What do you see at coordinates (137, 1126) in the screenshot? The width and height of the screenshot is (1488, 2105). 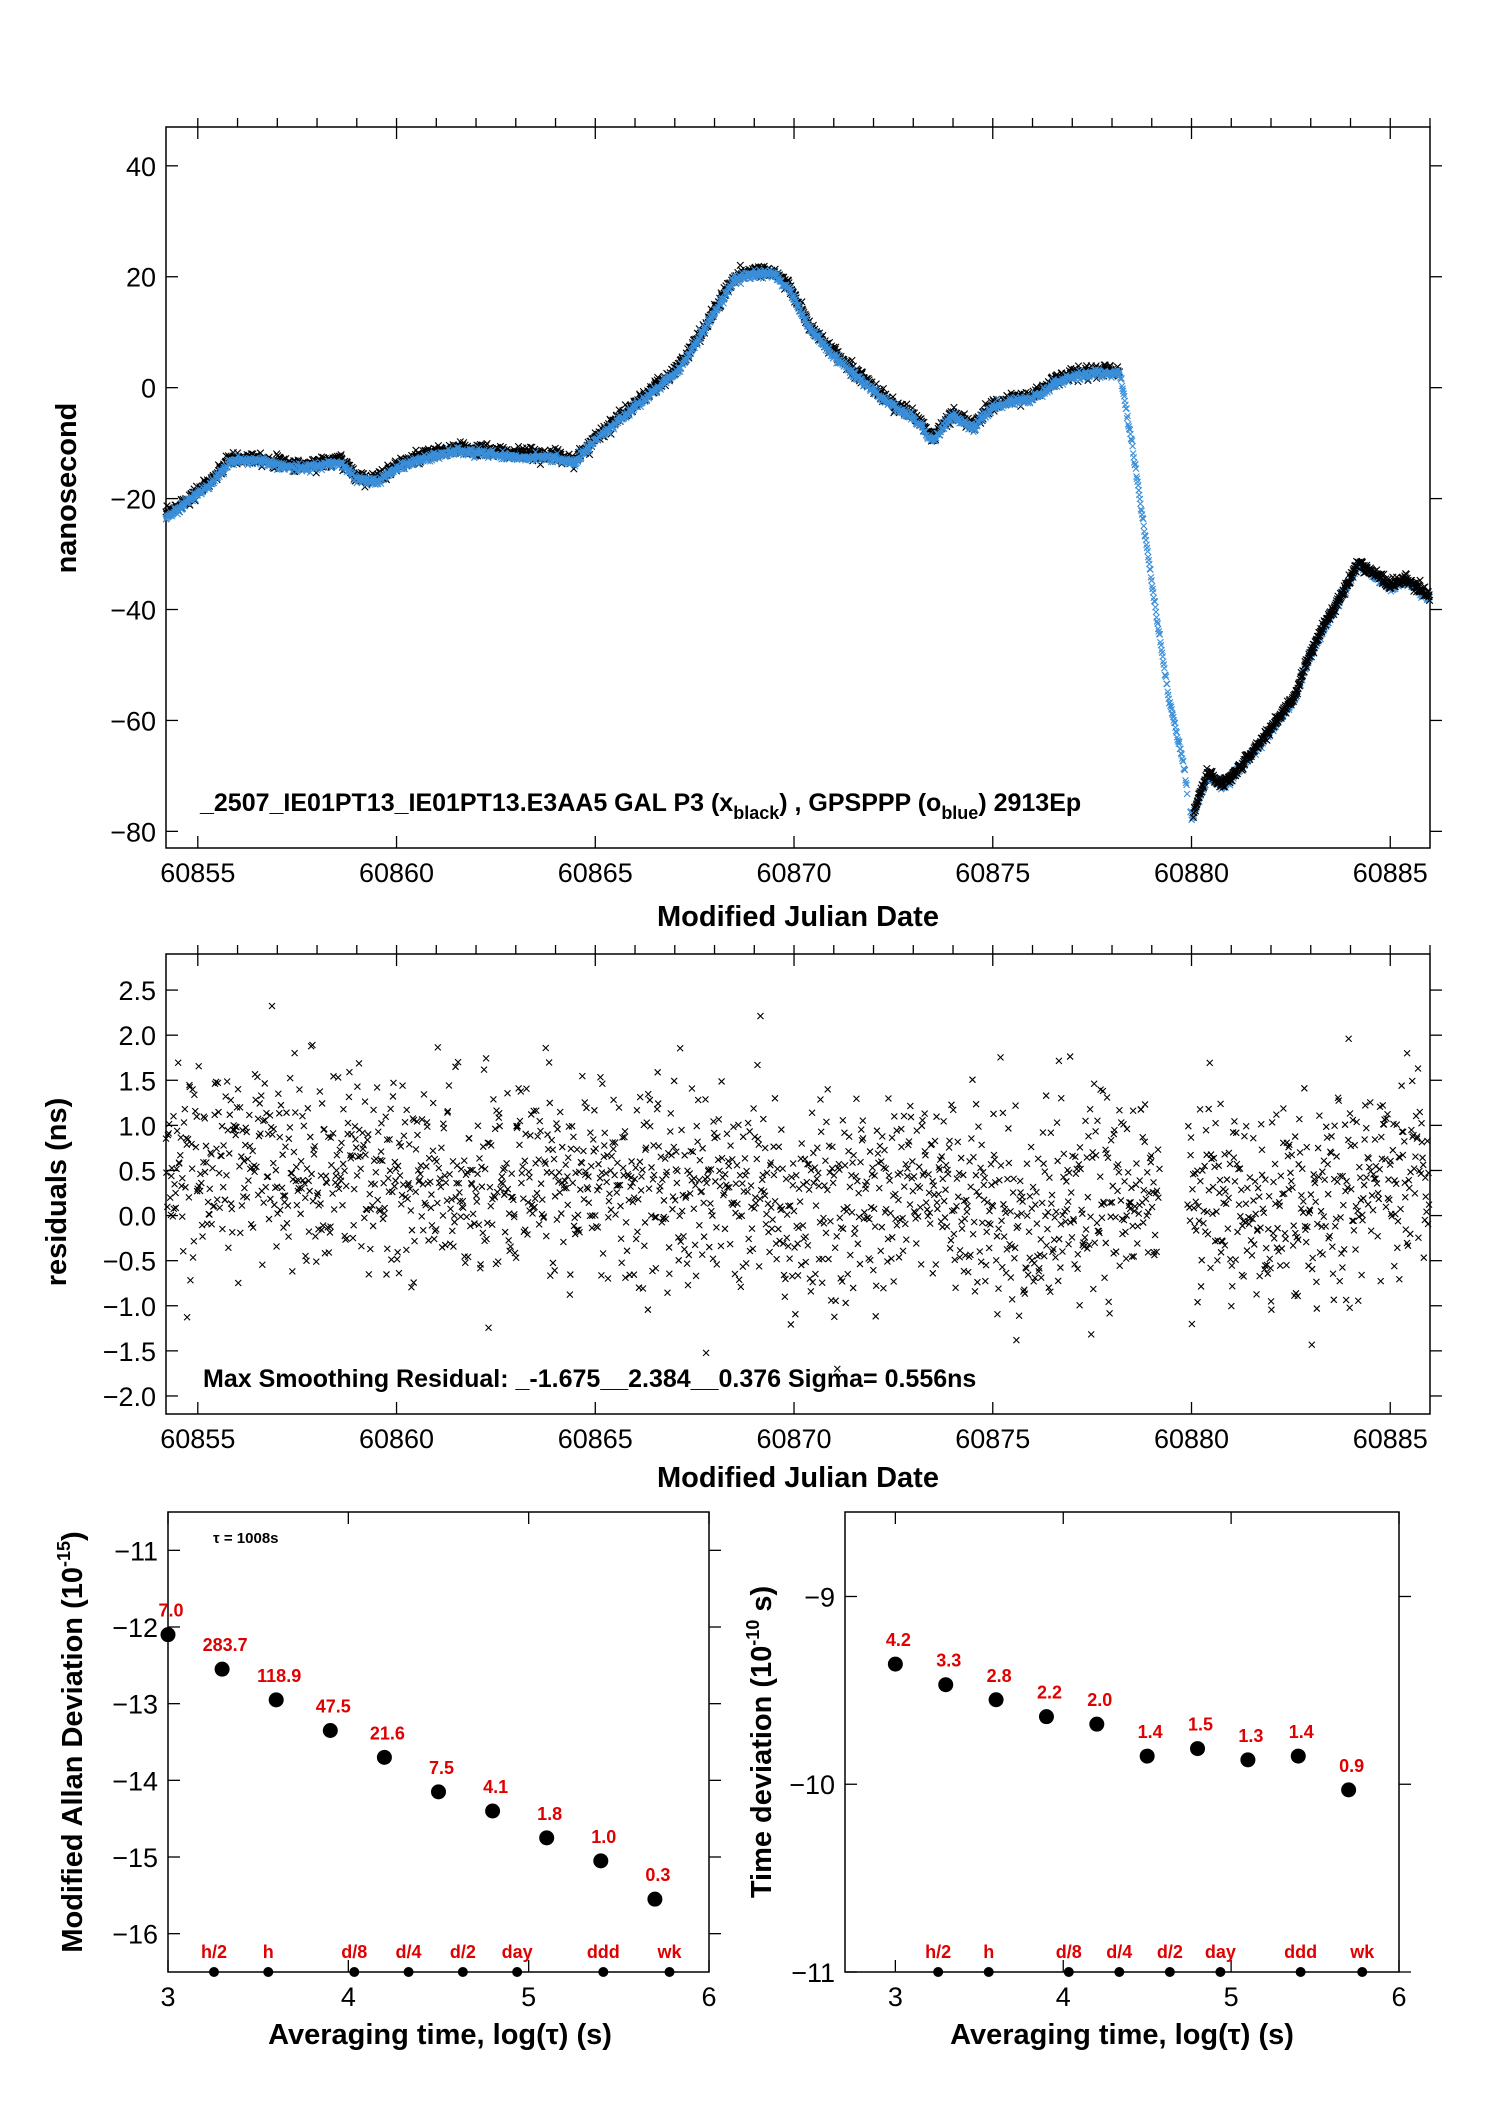 I see `y-tick-label: 1.0` at bounding box center [137, 1126].